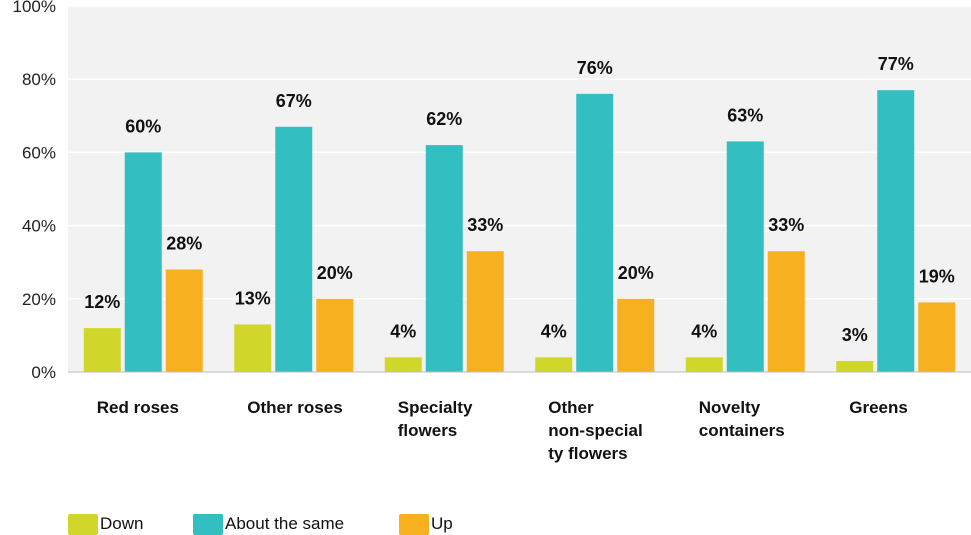 The image size is (971, 535). I want to click on data-label: 63%, so click(745, 115).